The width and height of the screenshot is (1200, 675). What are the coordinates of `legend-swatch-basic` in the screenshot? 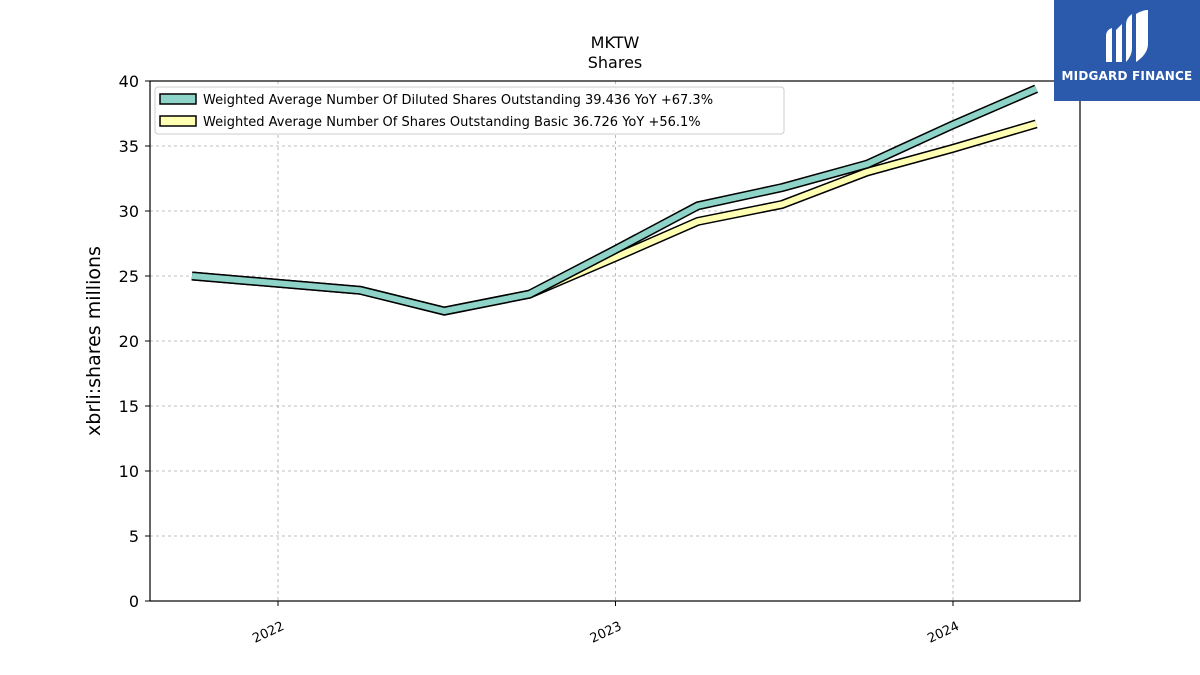 It's located at (178, 121).